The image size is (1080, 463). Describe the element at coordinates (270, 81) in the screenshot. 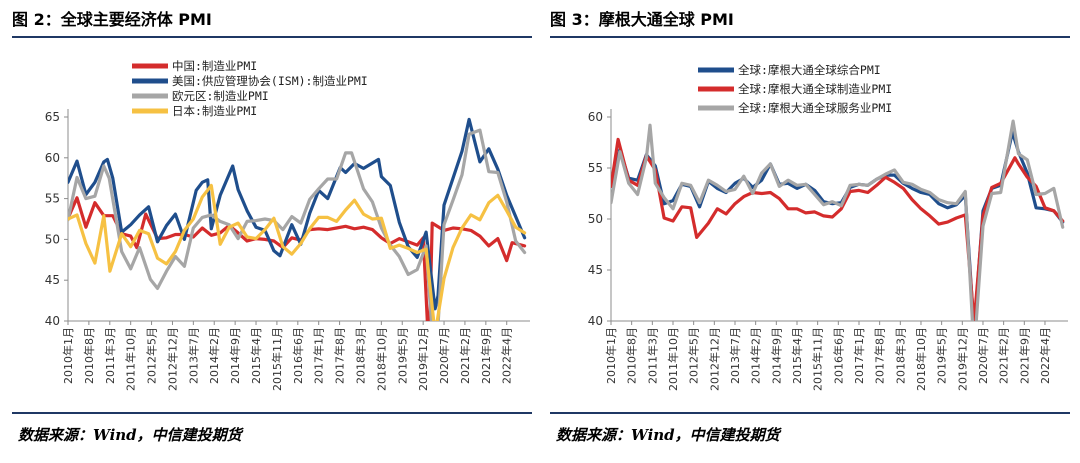

I see `legend-label: 美国:供应管理协会(ISM):制造业PMI` at that location.